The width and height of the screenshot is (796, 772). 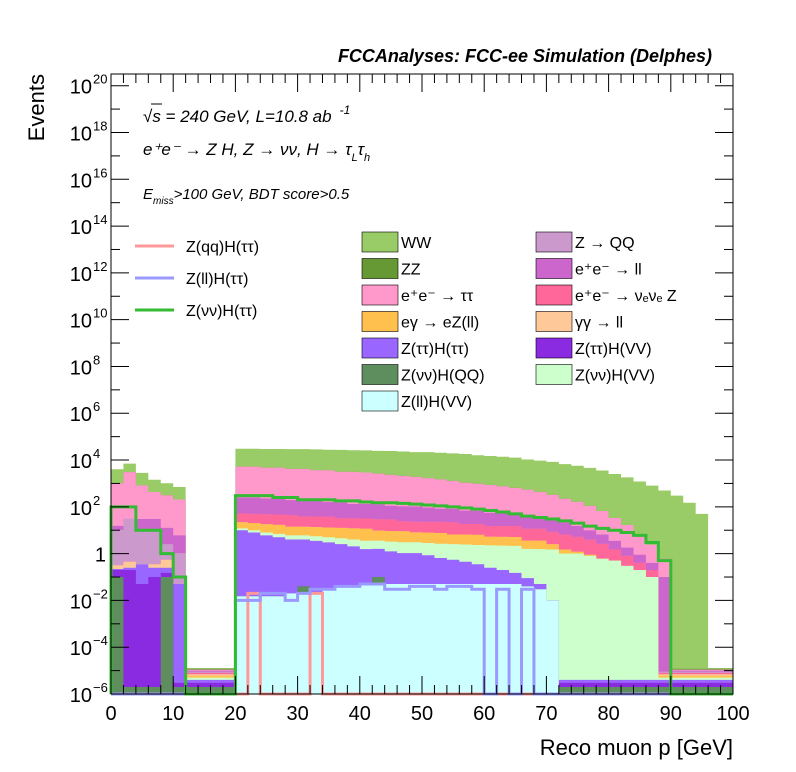 I want to click on x-tick-label: 30, so click(x=297, y=714).